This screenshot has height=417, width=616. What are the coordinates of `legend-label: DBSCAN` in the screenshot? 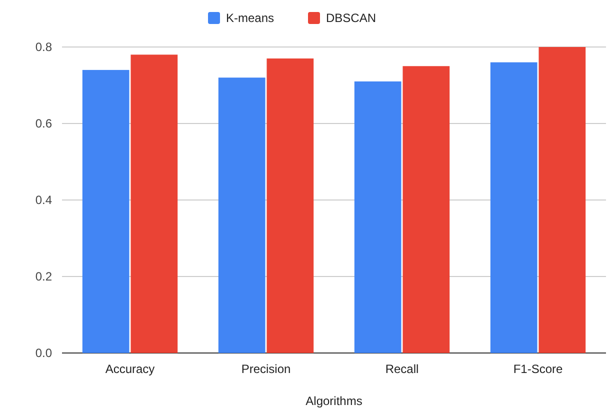 It's located at (351, 18).